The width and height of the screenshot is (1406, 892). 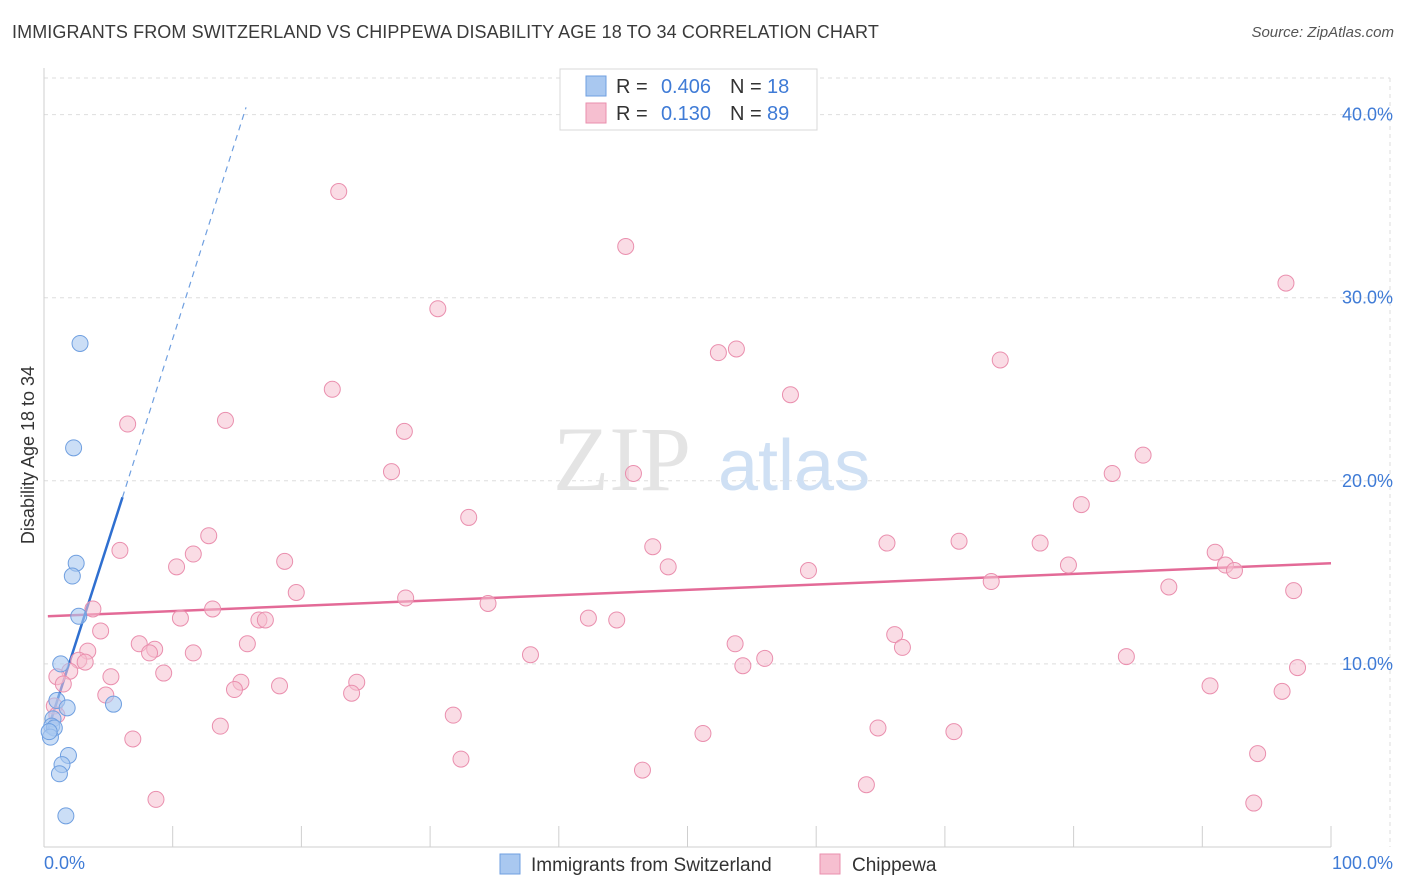 I want to click on n-value: 18, so click(x=778, y=87).